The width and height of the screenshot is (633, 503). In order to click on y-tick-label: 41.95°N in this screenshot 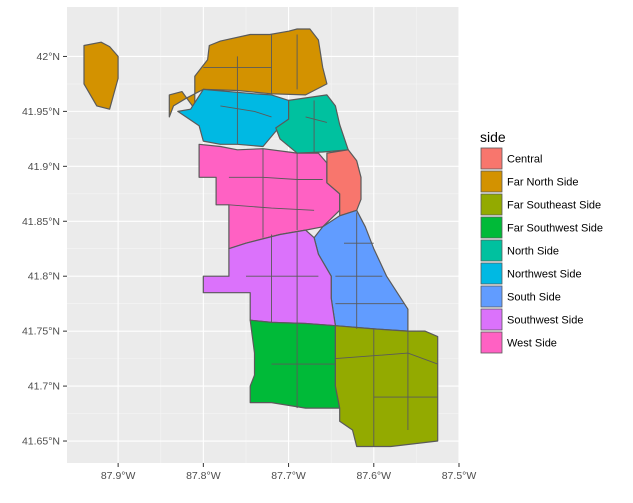, I will do `click(41, 112)`.